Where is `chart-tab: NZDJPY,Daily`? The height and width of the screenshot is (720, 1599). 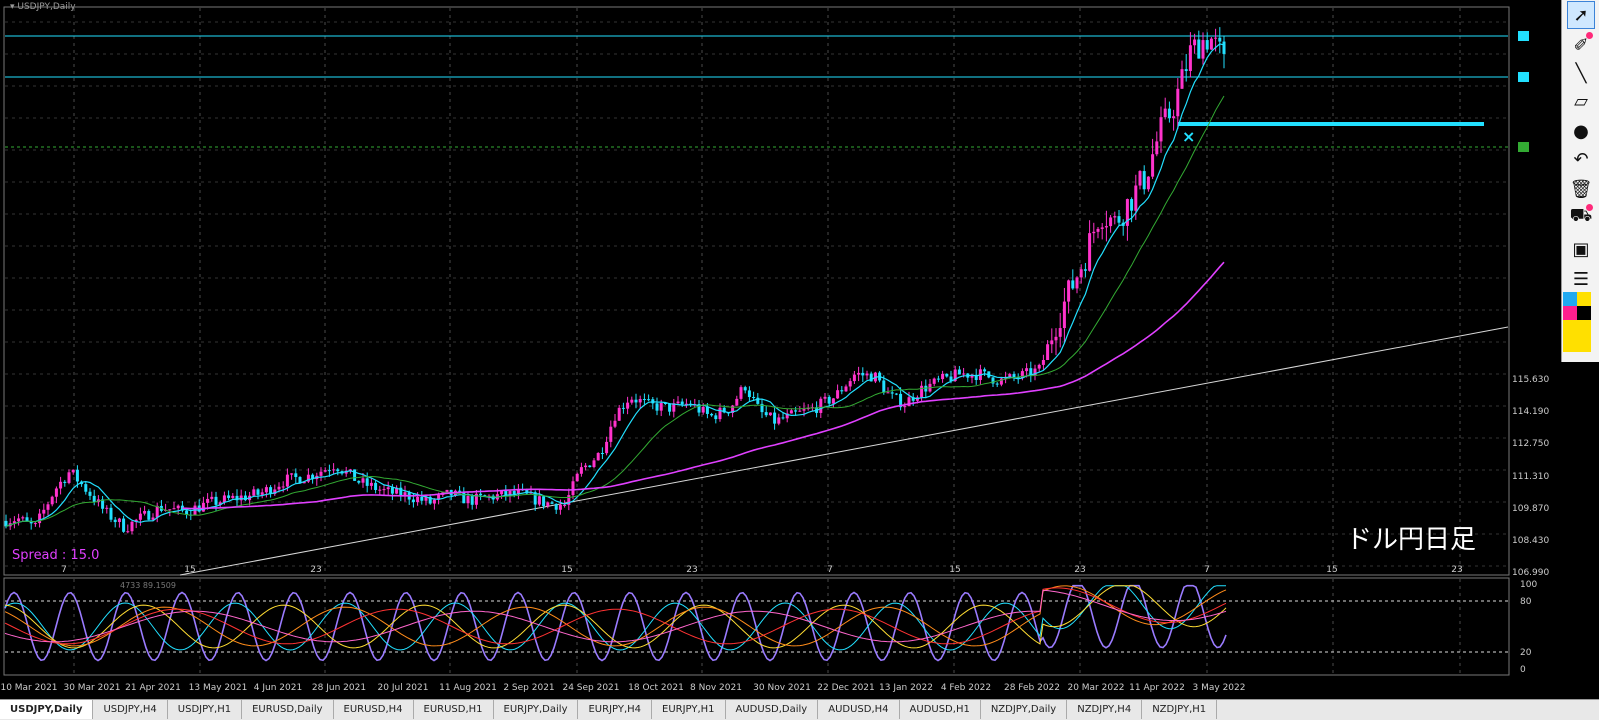 chart-tab: NZDJPY,Daily is located at coordinates (1024, 709).